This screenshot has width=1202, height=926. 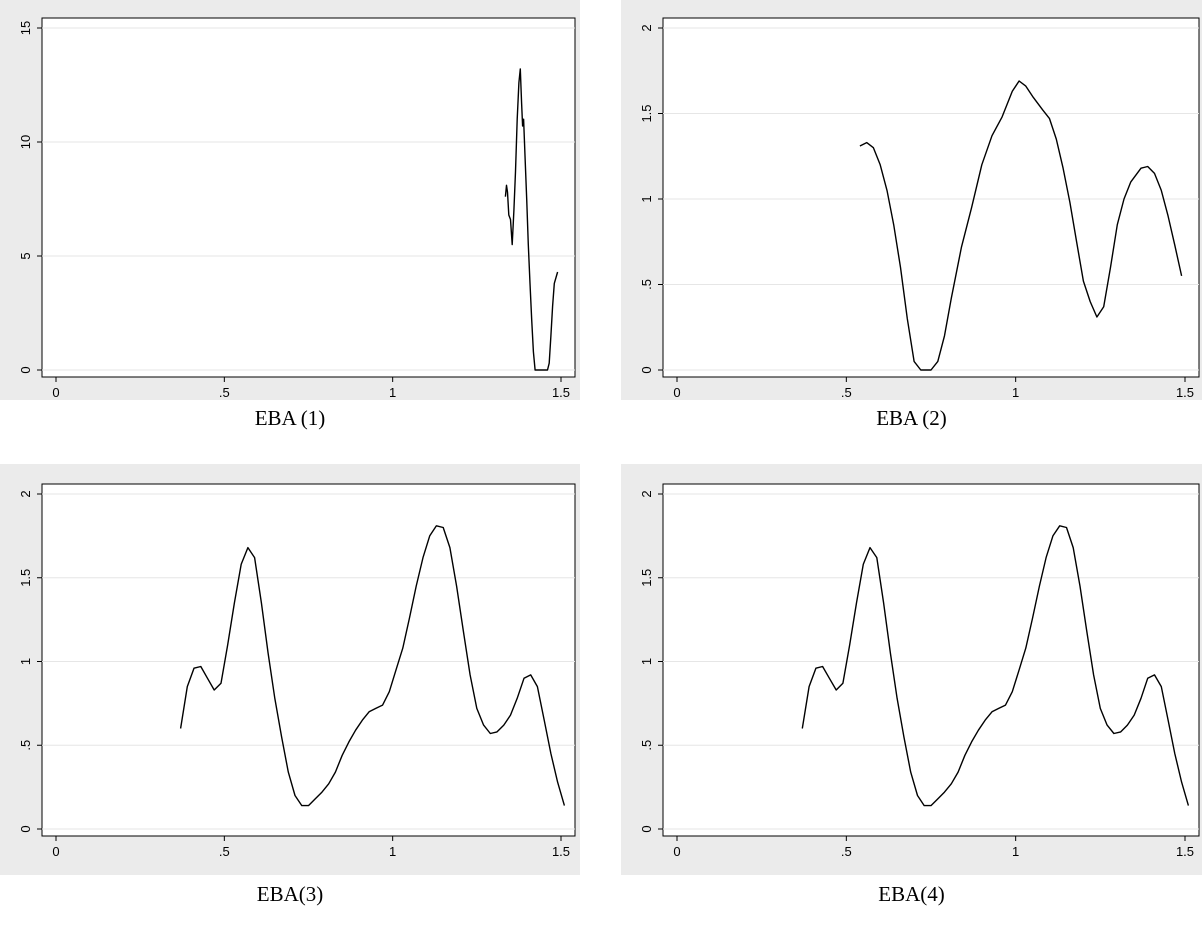 What do you see at coordinates (25, 255) in the screenshot?
I see `y-tick-label: 5` at bounding box center [25, 255].